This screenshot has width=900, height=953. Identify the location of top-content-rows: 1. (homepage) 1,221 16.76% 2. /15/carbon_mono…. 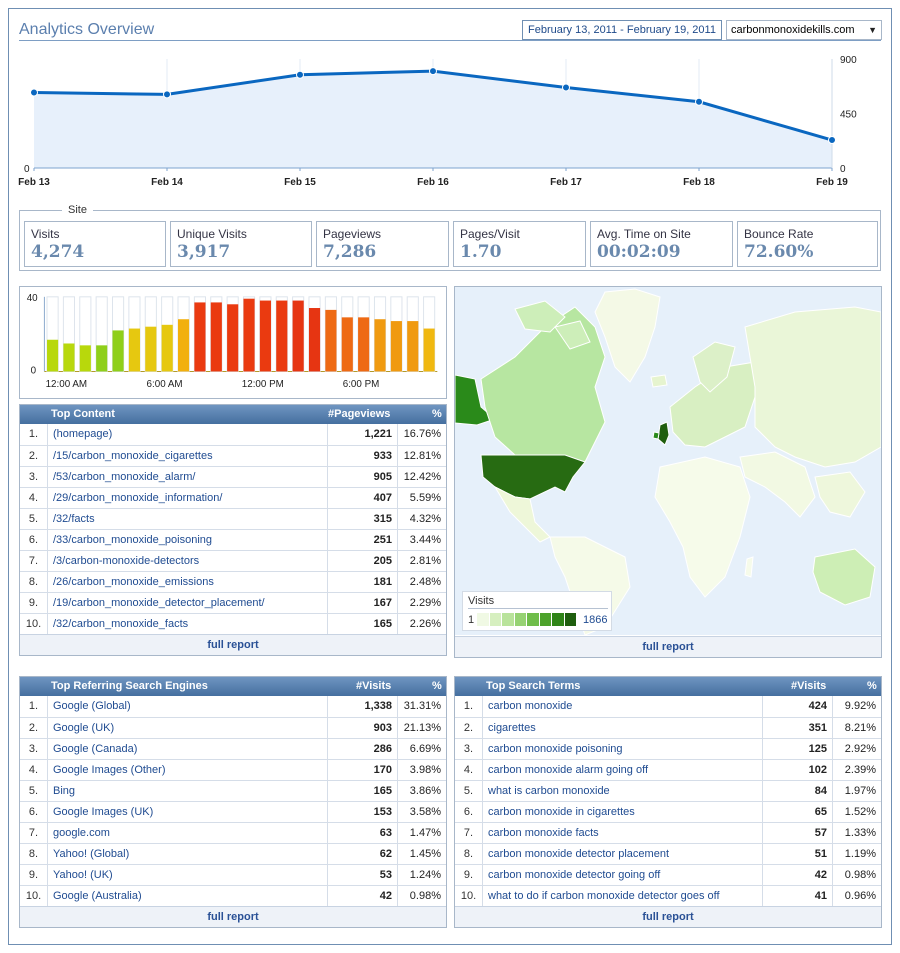
(233, 529).